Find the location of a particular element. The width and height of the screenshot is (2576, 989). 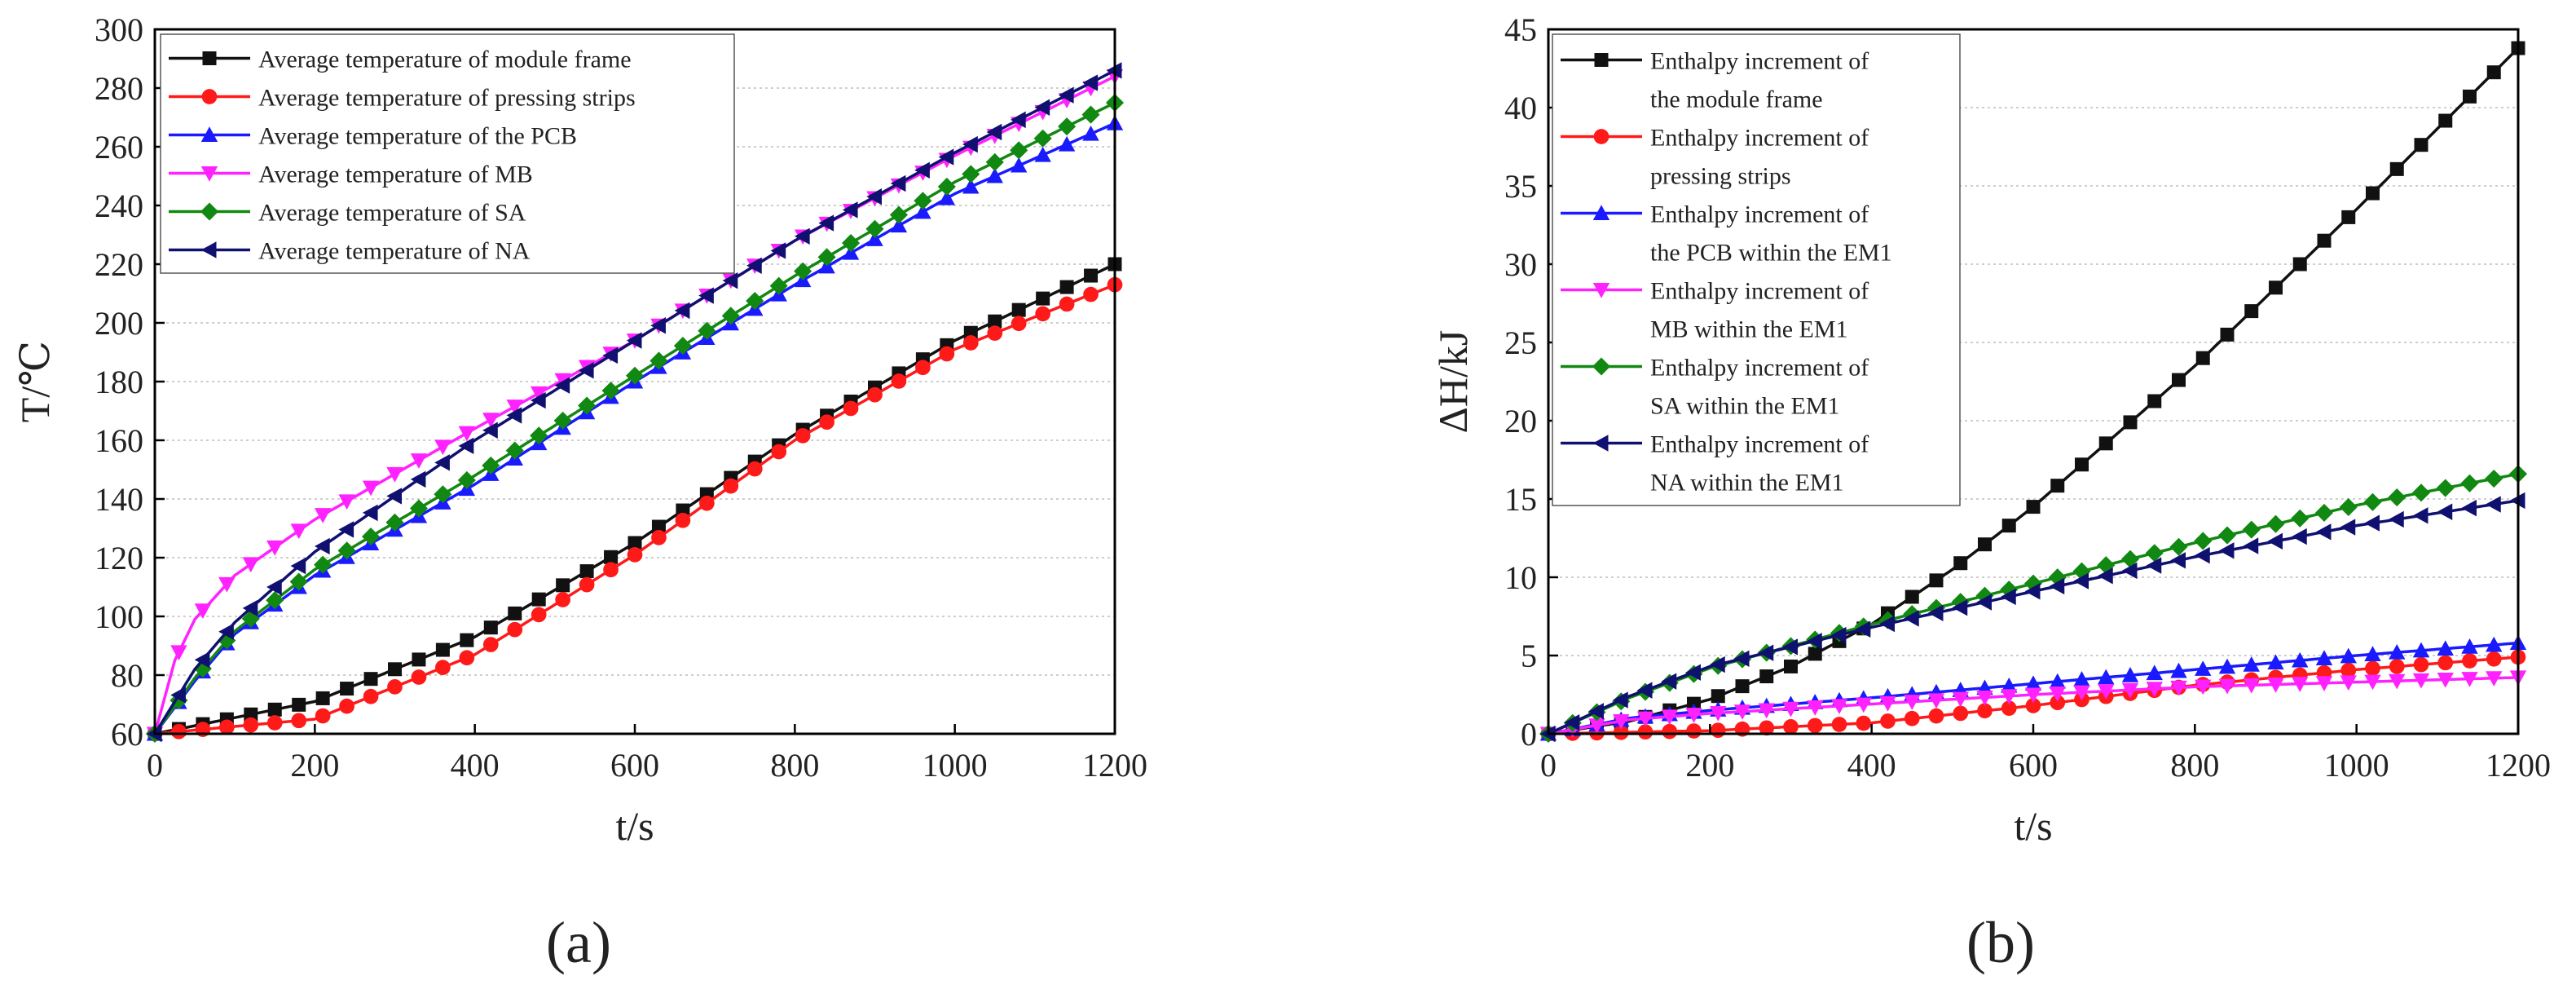

panel-b-y-tick-label: 10 is located at coordinates (1521, 577).